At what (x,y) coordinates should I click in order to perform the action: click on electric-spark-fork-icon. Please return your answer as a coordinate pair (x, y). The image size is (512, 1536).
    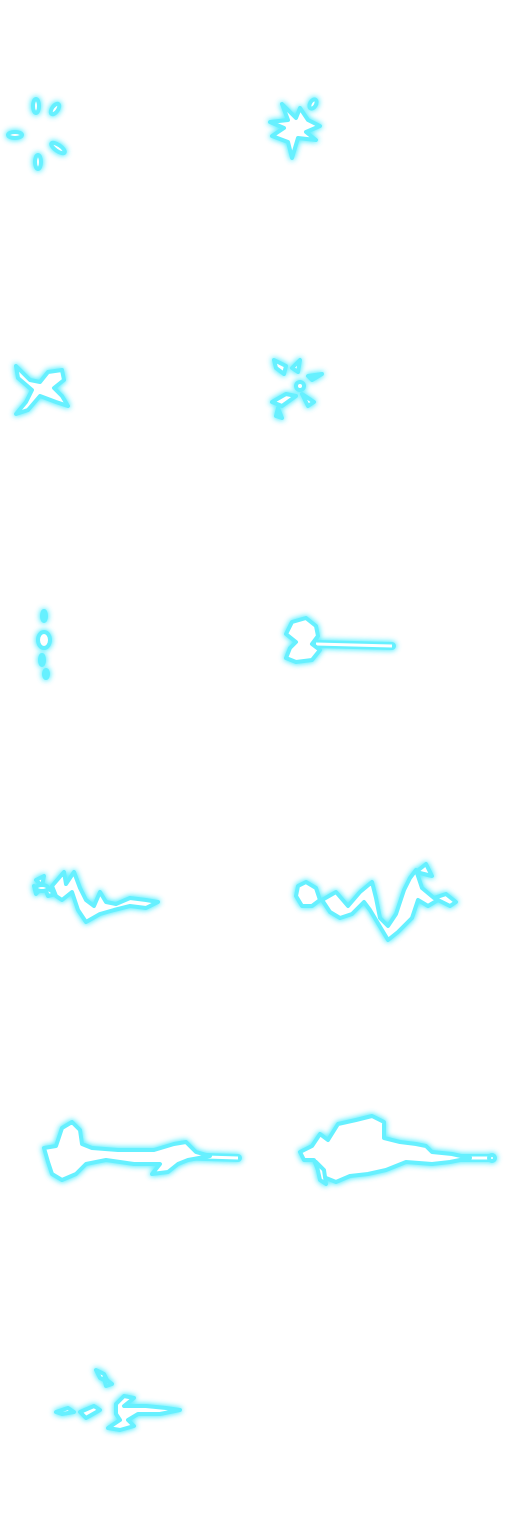
    Looking at the image, I should click on (42, 390).